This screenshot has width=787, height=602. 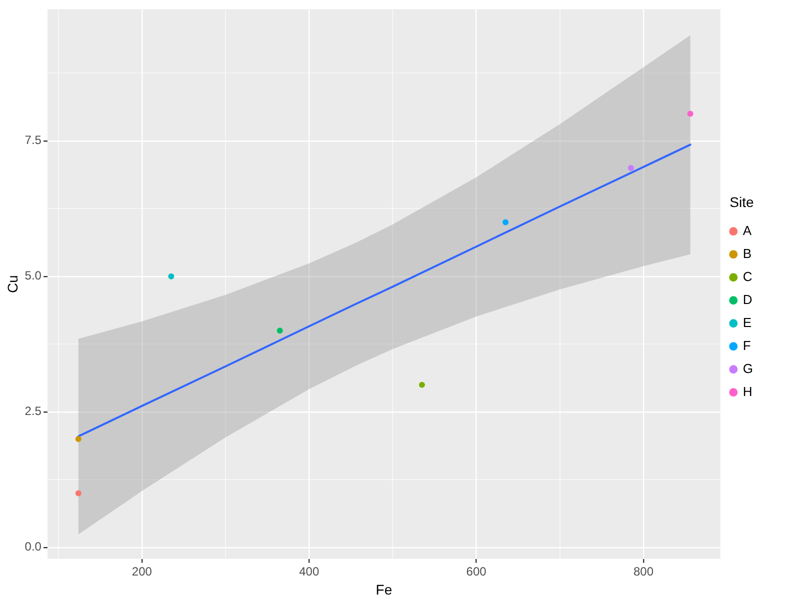 I want to click on y-axis-title: Cu, so click(x=12, y=284).